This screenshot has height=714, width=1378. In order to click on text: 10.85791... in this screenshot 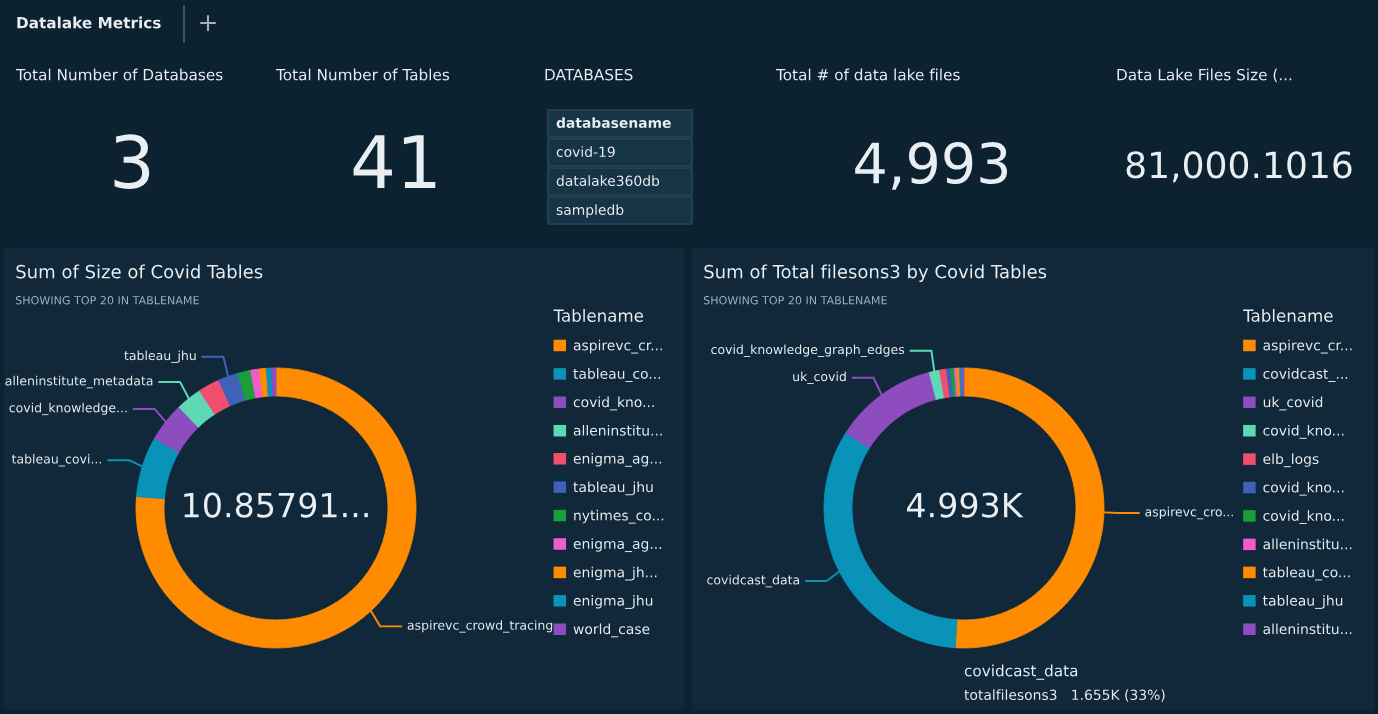, I will do `click(276, 505)`.